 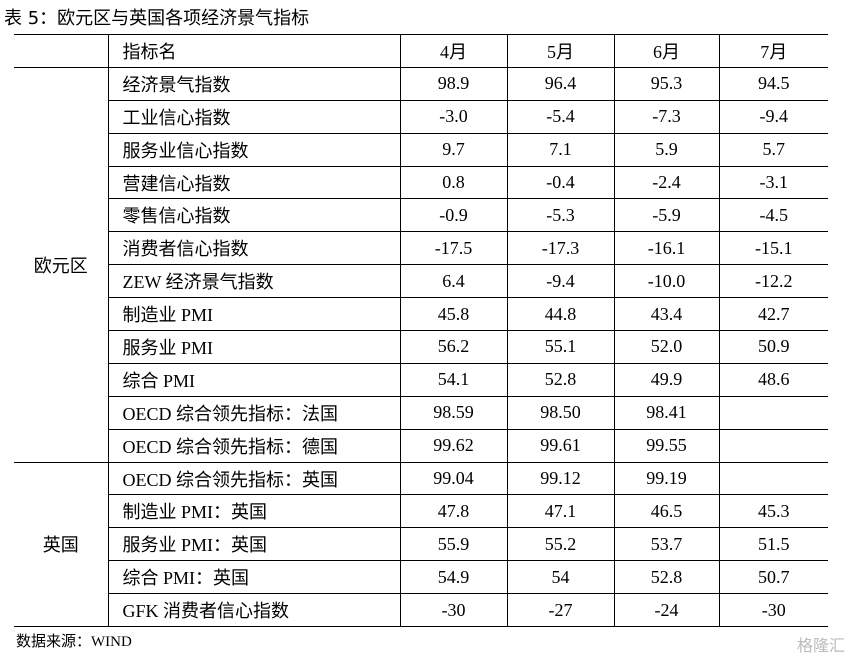 I want to click on value-cell: 51.5, so click(x=773, y=544).